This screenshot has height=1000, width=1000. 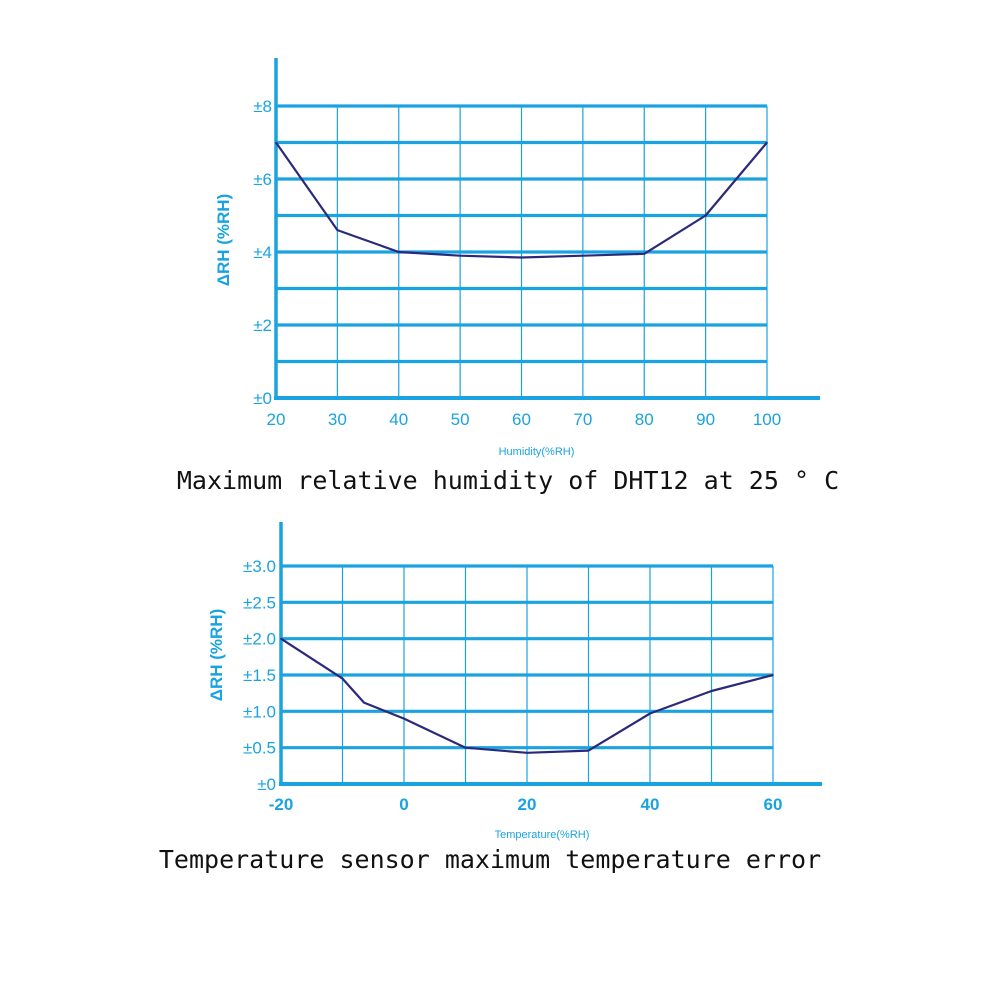 What do you see at coordinates (266, 784) in the screenshot?
I see `c2-y-tick-label: ±0` at bounding box center [266, 784].